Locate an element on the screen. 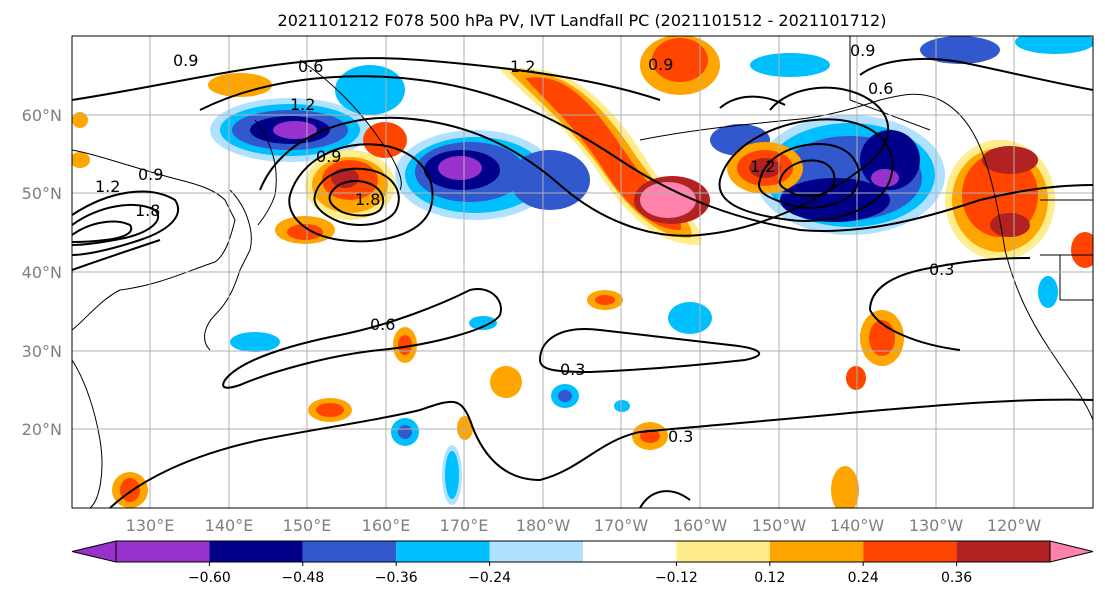  lat-label: 40°N is located at coordinates (42, 272).